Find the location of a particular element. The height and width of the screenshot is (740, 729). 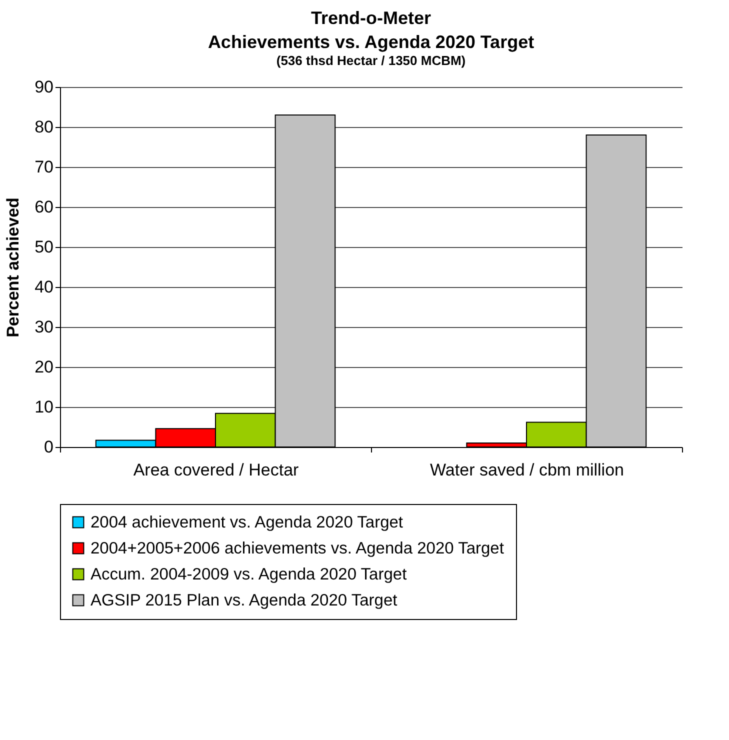

chart-title: Trend-o-Meter is located at coordinates (371, 18).